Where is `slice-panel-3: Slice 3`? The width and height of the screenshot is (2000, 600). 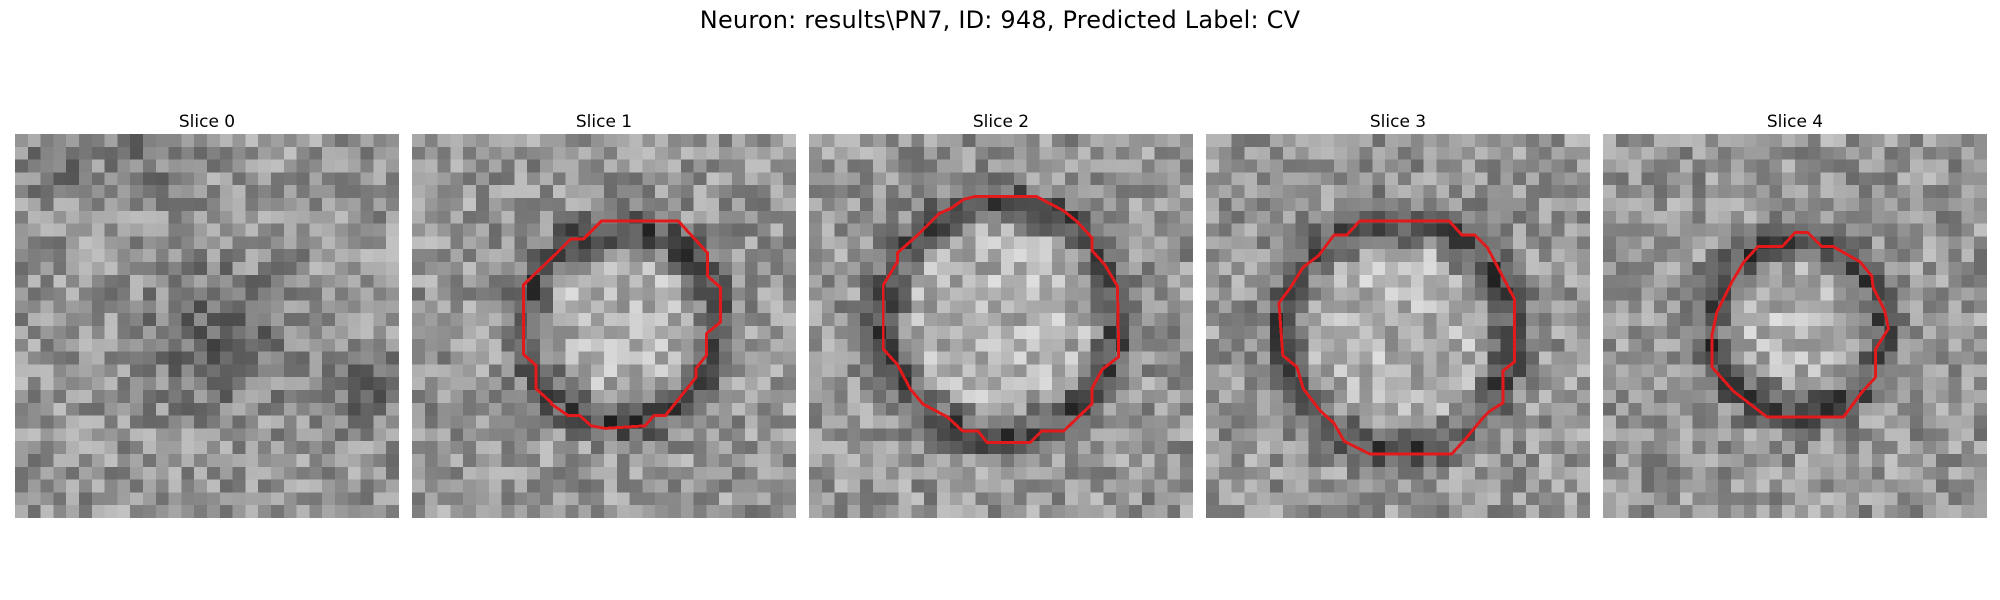 slice-panel-3: Slice 3 is located at coordinates (1398, 317).